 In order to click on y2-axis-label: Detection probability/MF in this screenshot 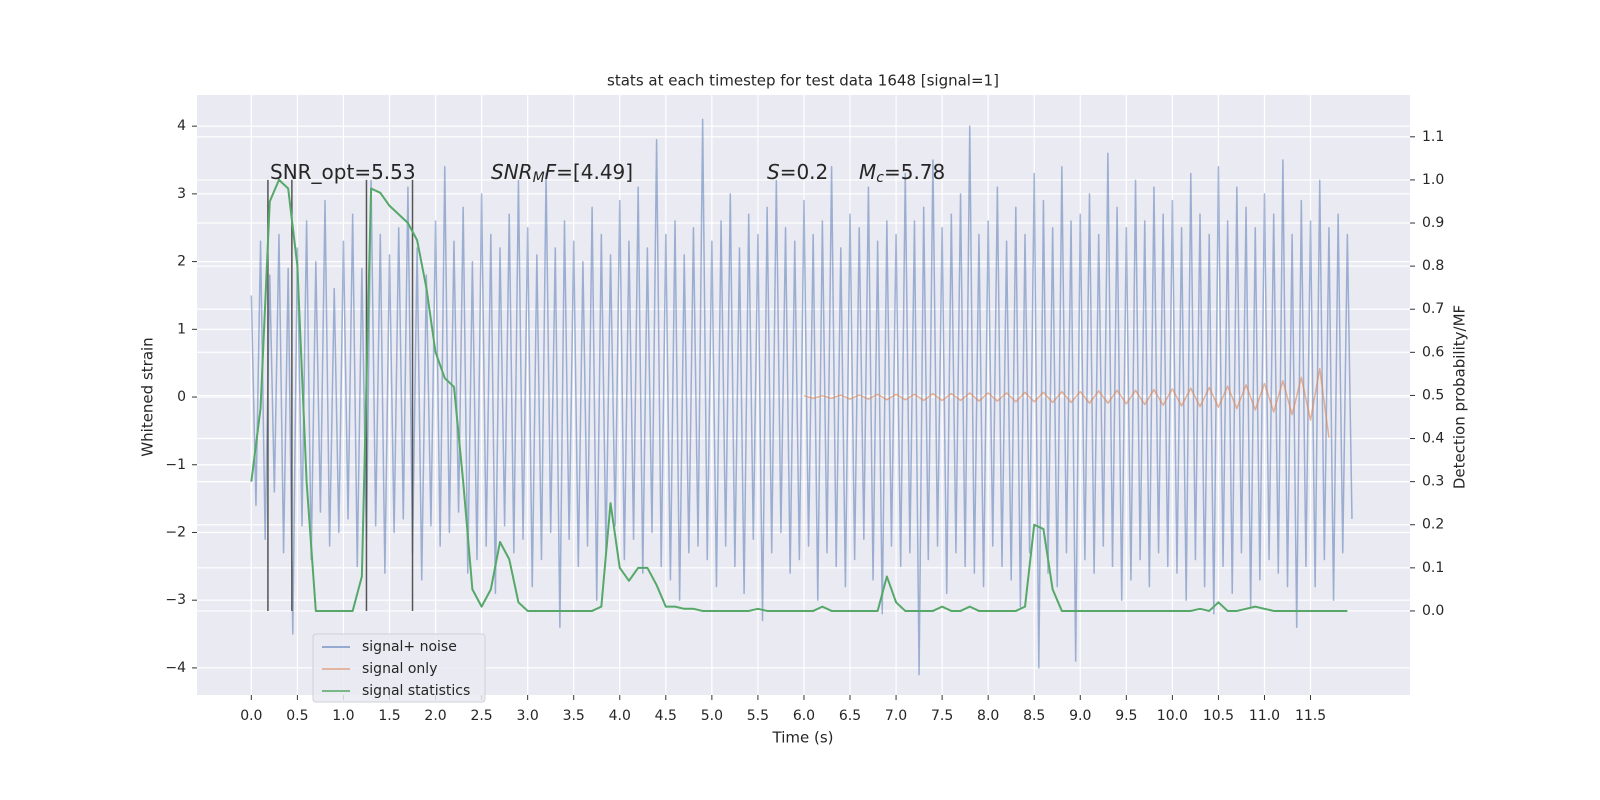, I will do `click(1460, 397)`.